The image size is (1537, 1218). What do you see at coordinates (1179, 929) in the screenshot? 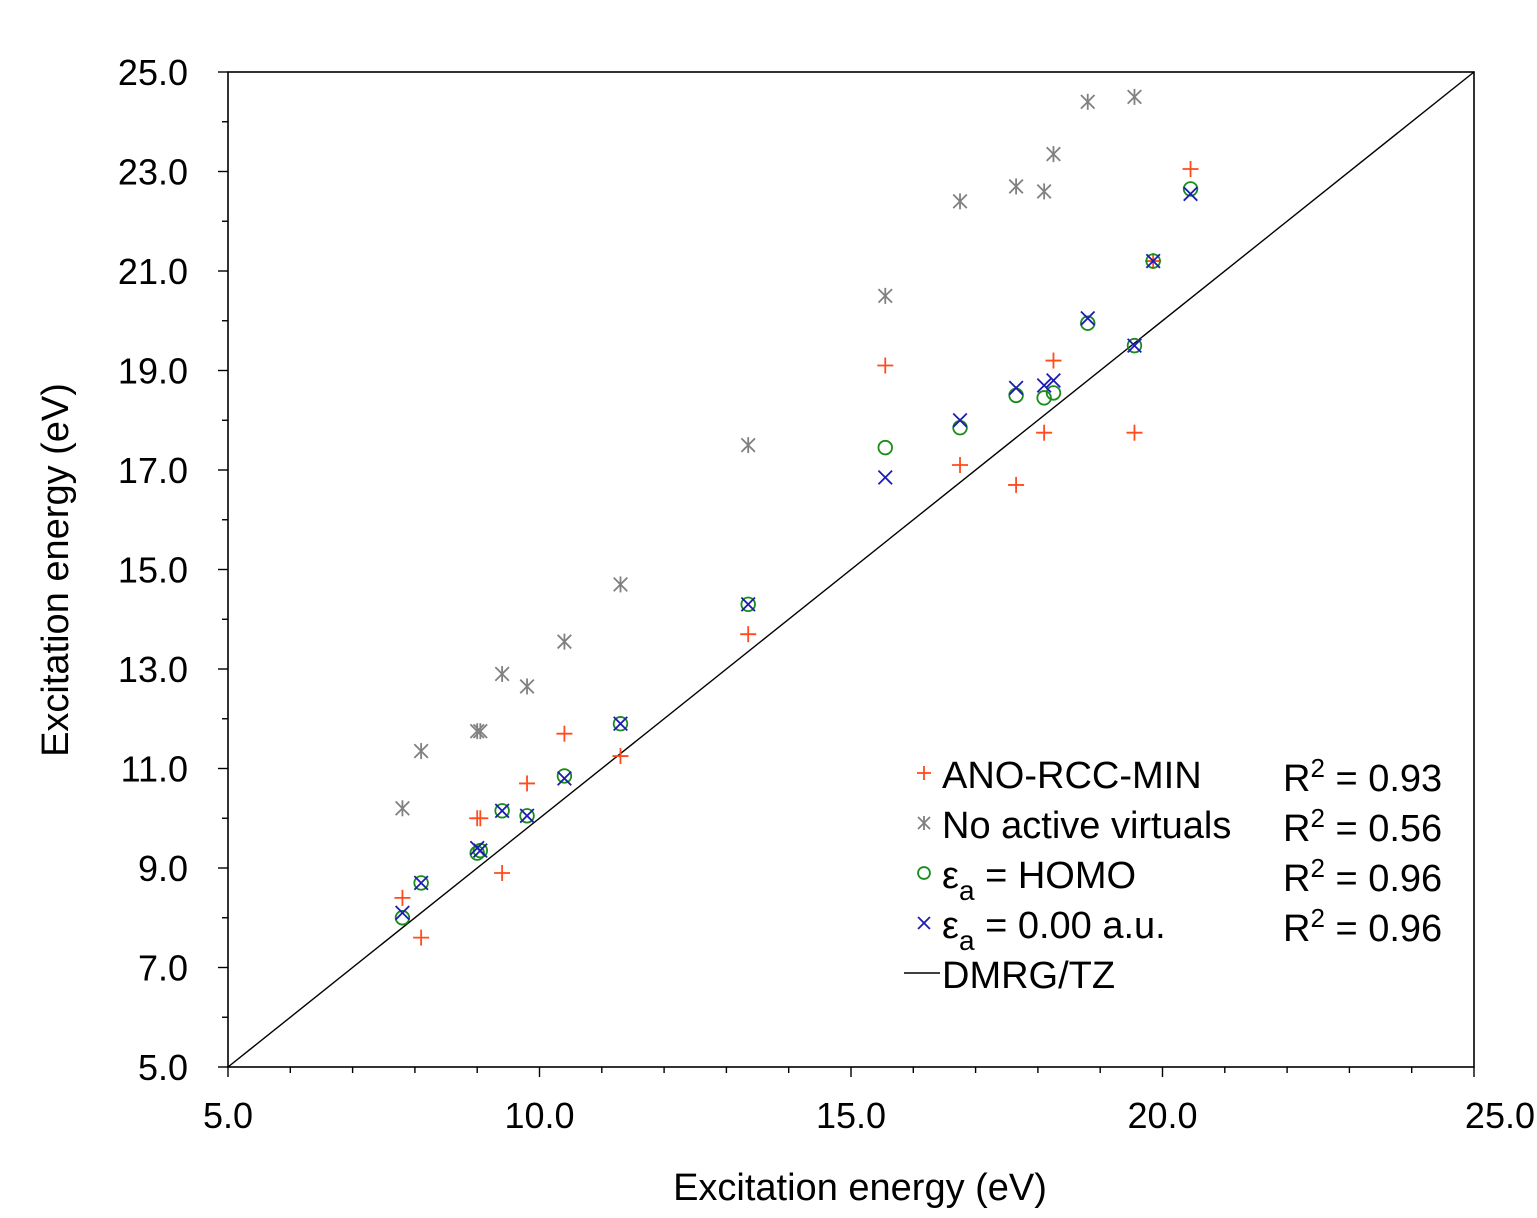
I see `legend-entry-3: εa = 0.00 a.u. R2 = 0.96` at bounding box center [1179, 929].